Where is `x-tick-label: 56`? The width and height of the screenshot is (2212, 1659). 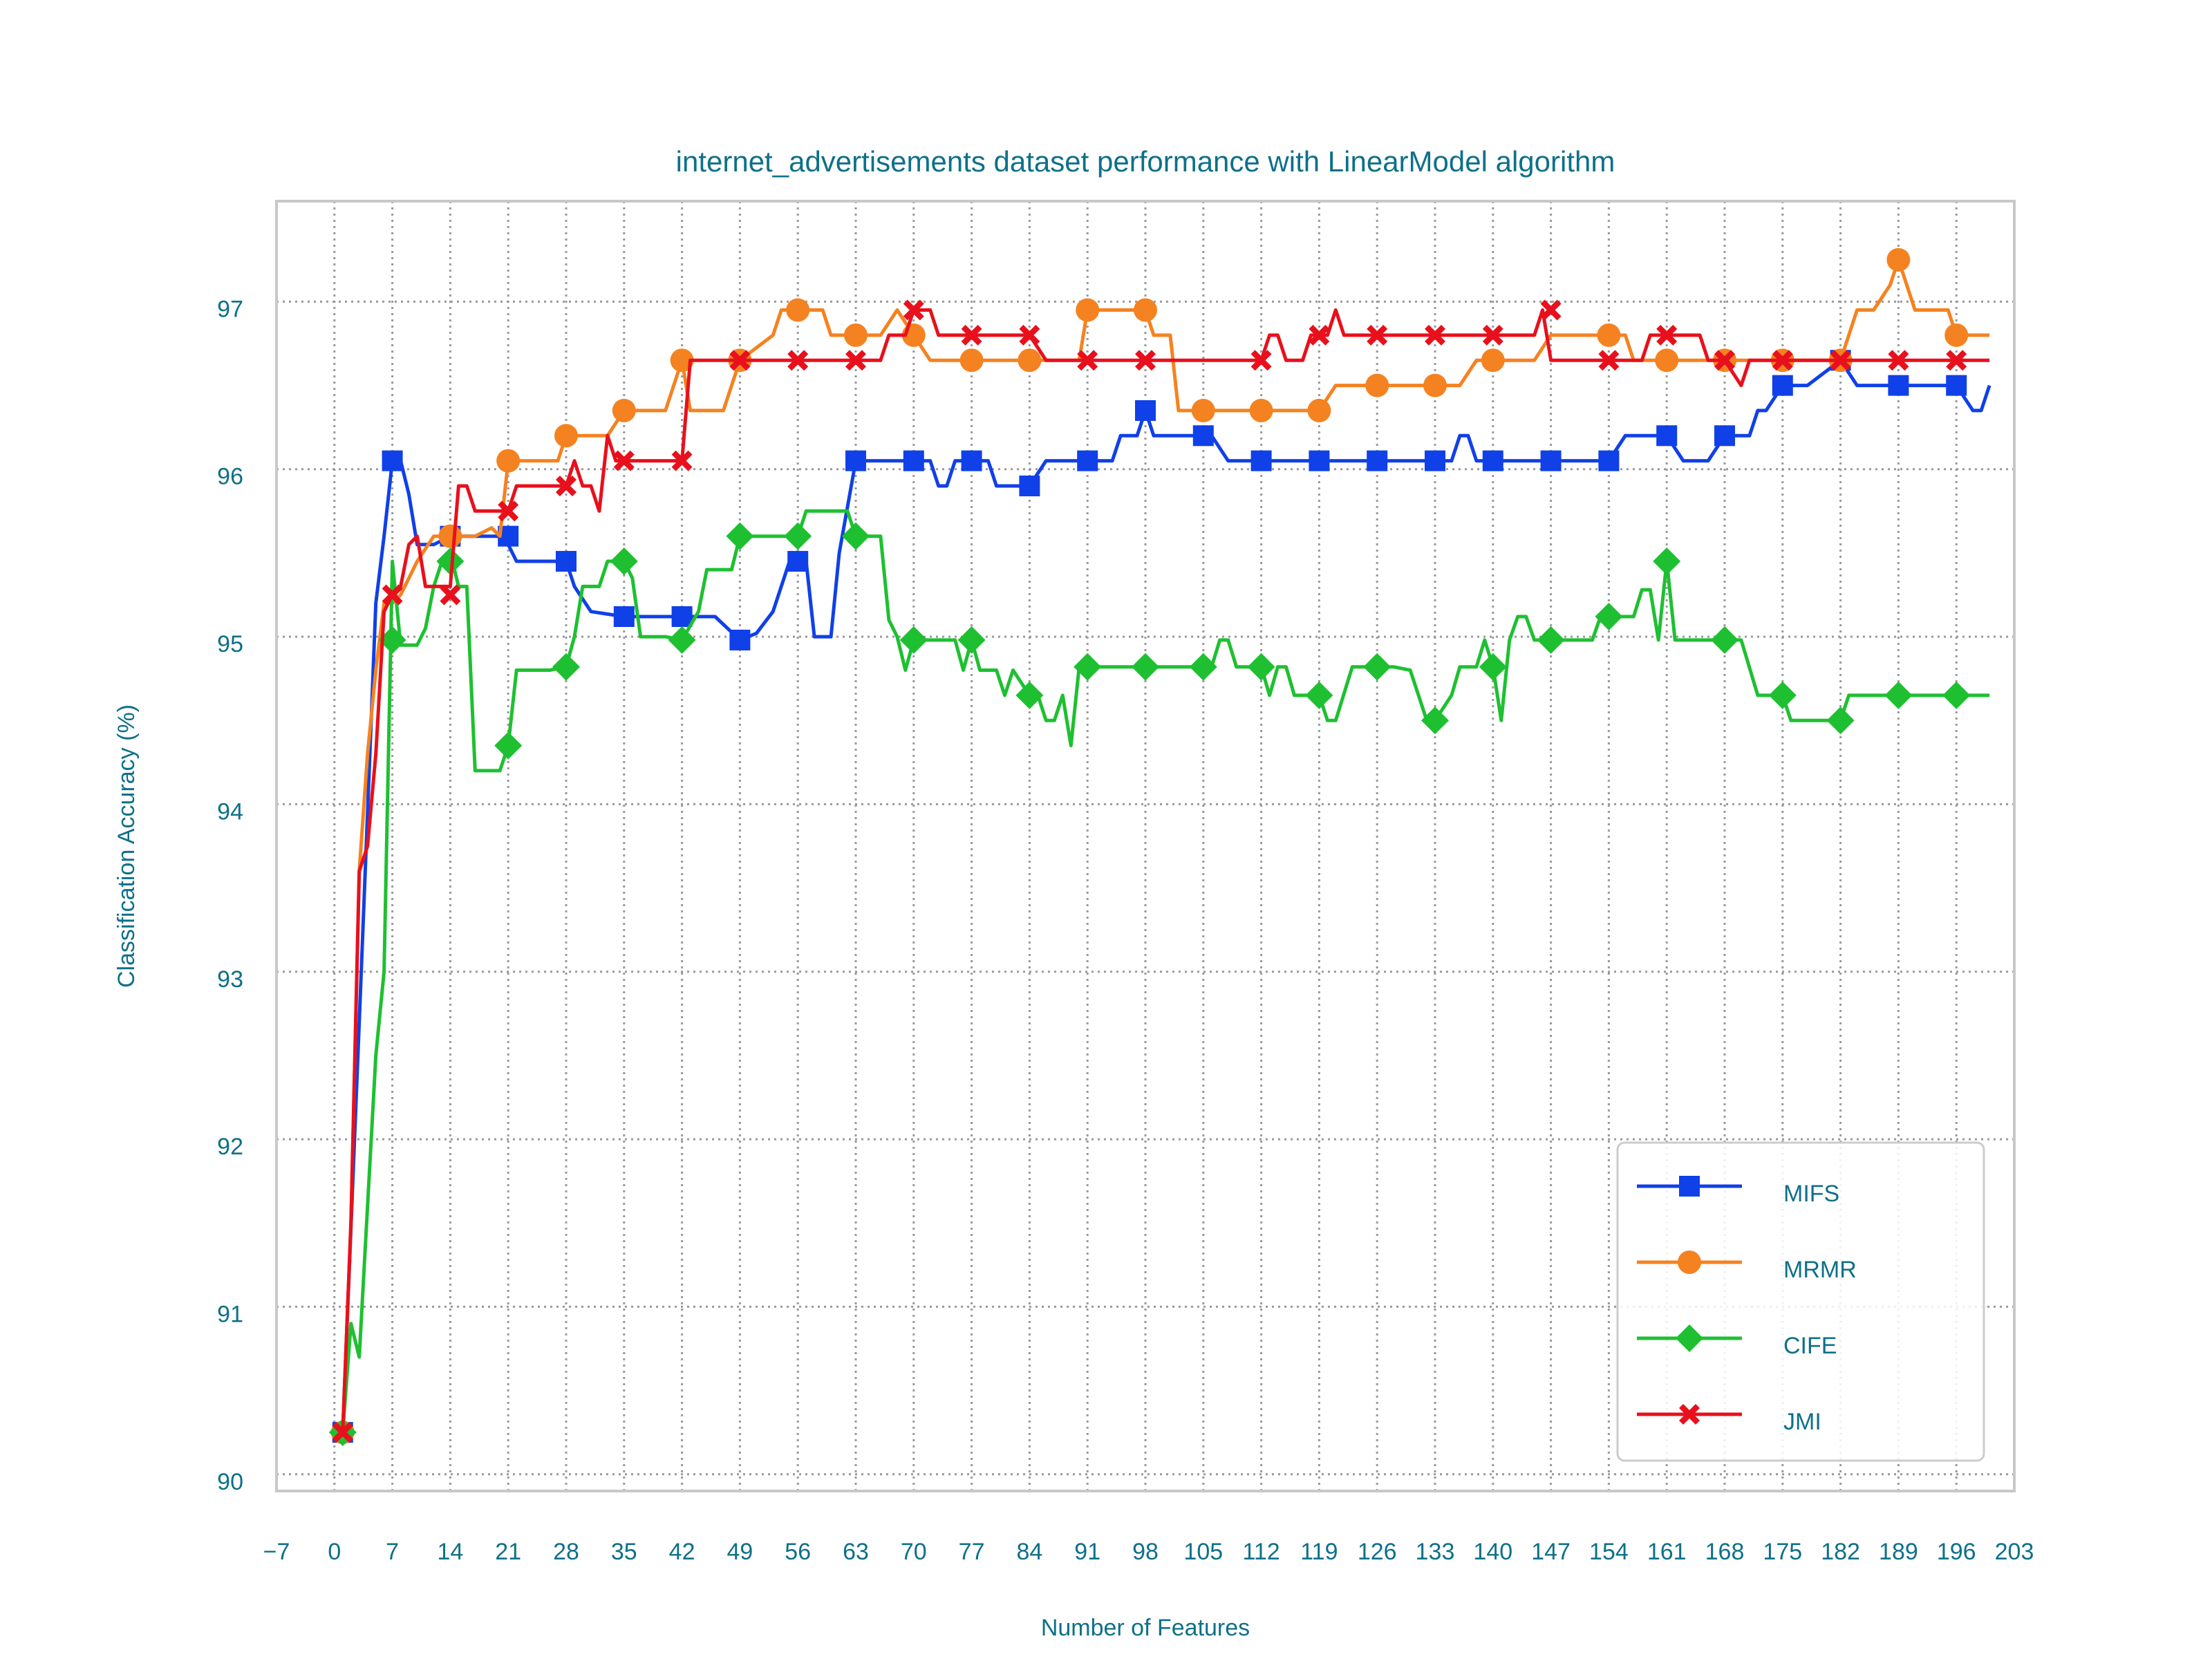 x-tick-label: 56 is located at coordinates (798, 1552).